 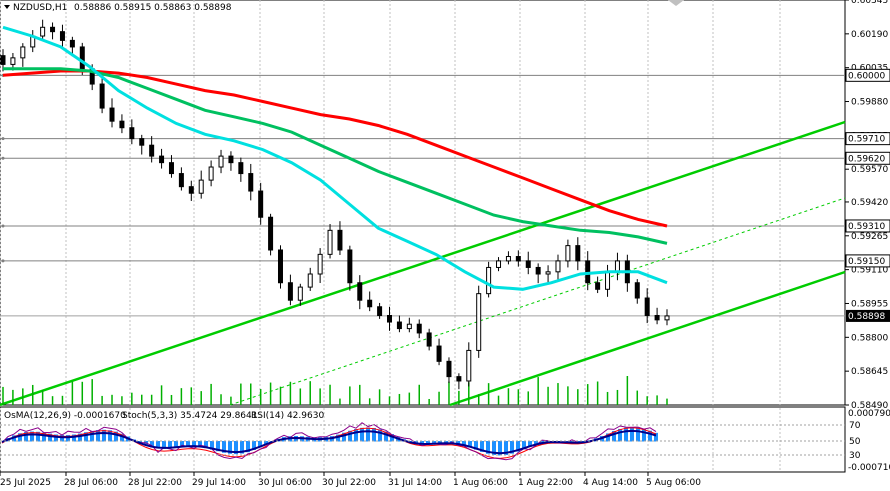 What do you see at coordinates (869, 35) in the screenshot?
I see `price-tick-label: 0.60190` at bounding box center [869, 35].